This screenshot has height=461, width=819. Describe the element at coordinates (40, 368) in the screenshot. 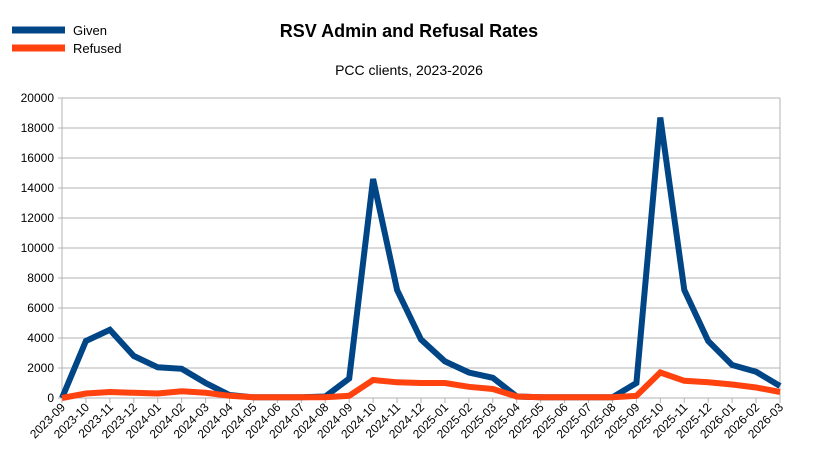

I see `y-tick-label: 2000` at that location.